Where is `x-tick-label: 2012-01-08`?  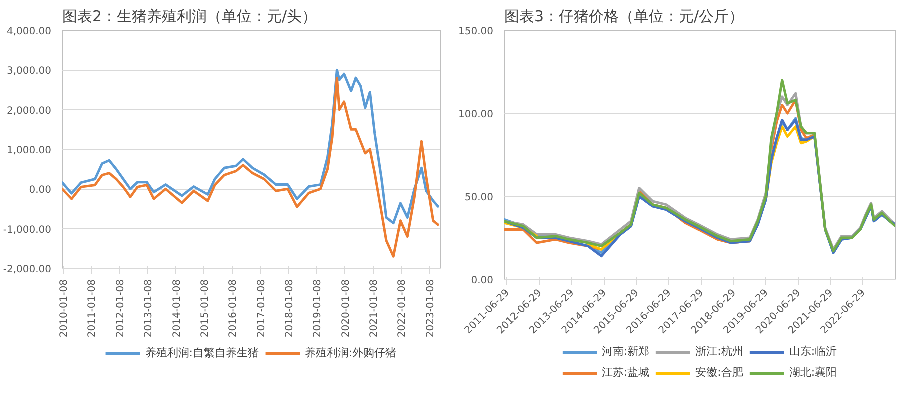
x-tick-label: 2012-01-08 is located at coordinates (120, 308).